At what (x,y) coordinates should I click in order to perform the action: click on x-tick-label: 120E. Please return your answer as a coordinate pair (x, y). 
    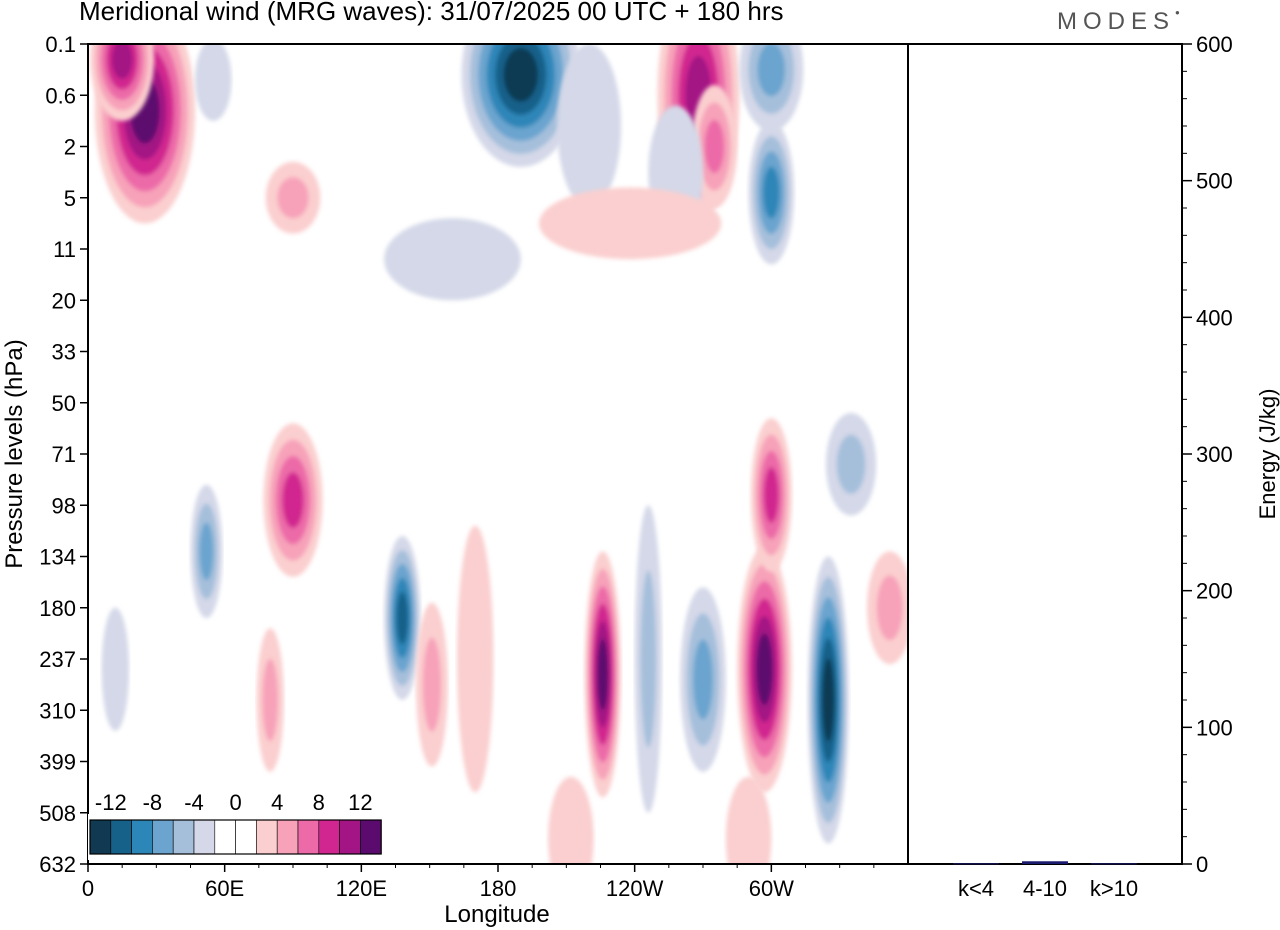
    Looking at the image, I should click on (361, 888).